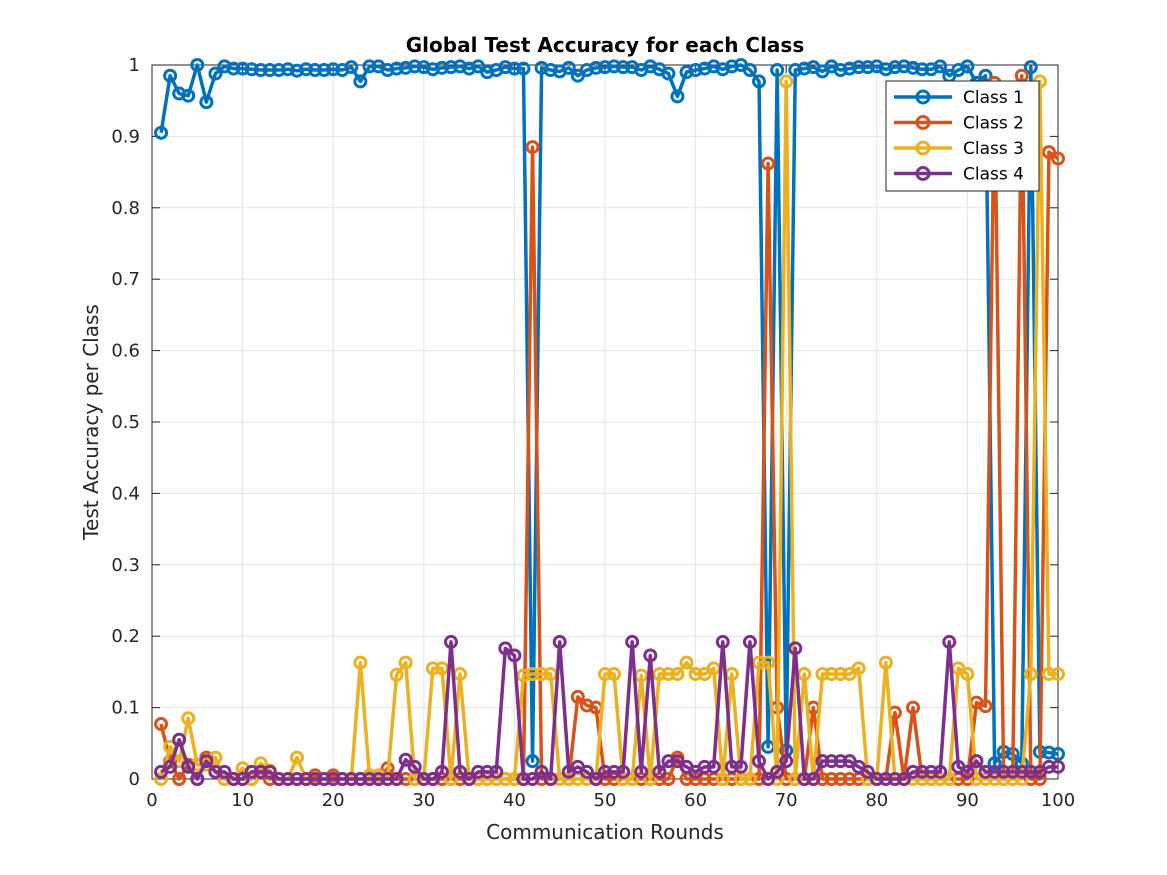 This screenshot has height=875, width=1167. Describe the element at coordinates (125, 279) in the screenshot. I see `y-tick-label: 0.7` at that location.